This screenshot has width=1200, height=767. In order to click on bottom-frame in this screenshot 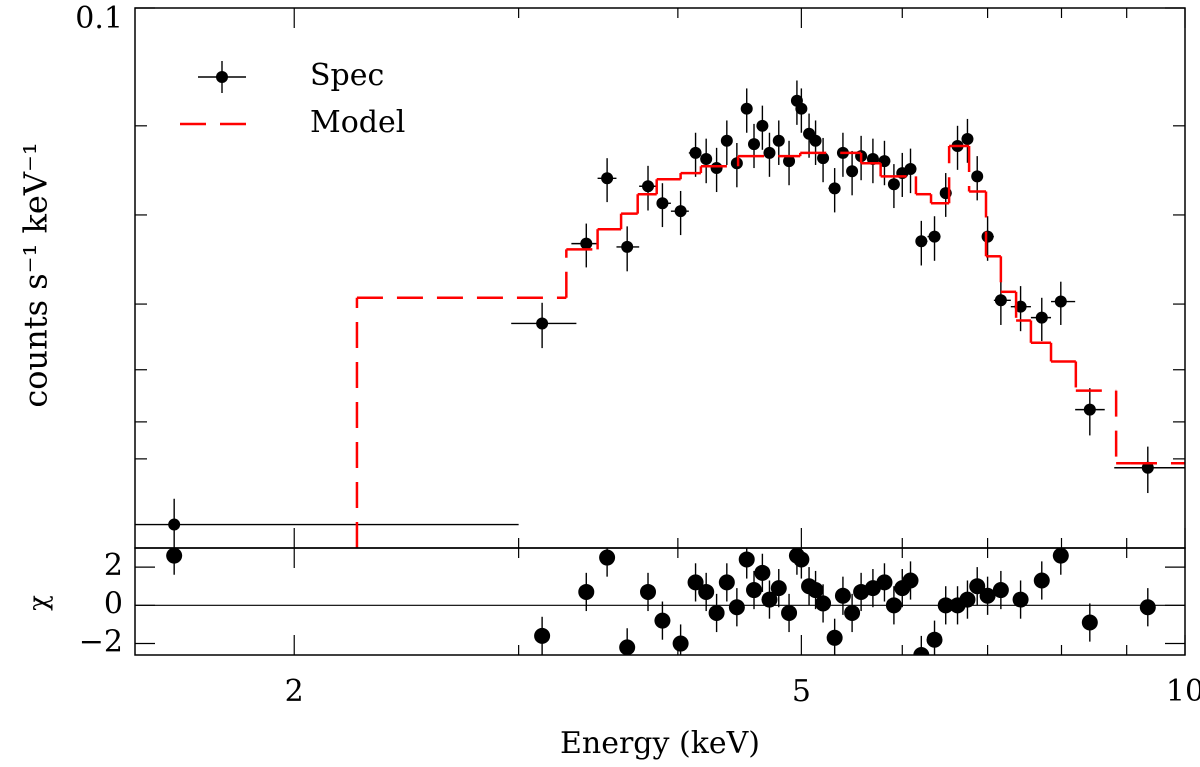, I will do `click(660, 601)`.